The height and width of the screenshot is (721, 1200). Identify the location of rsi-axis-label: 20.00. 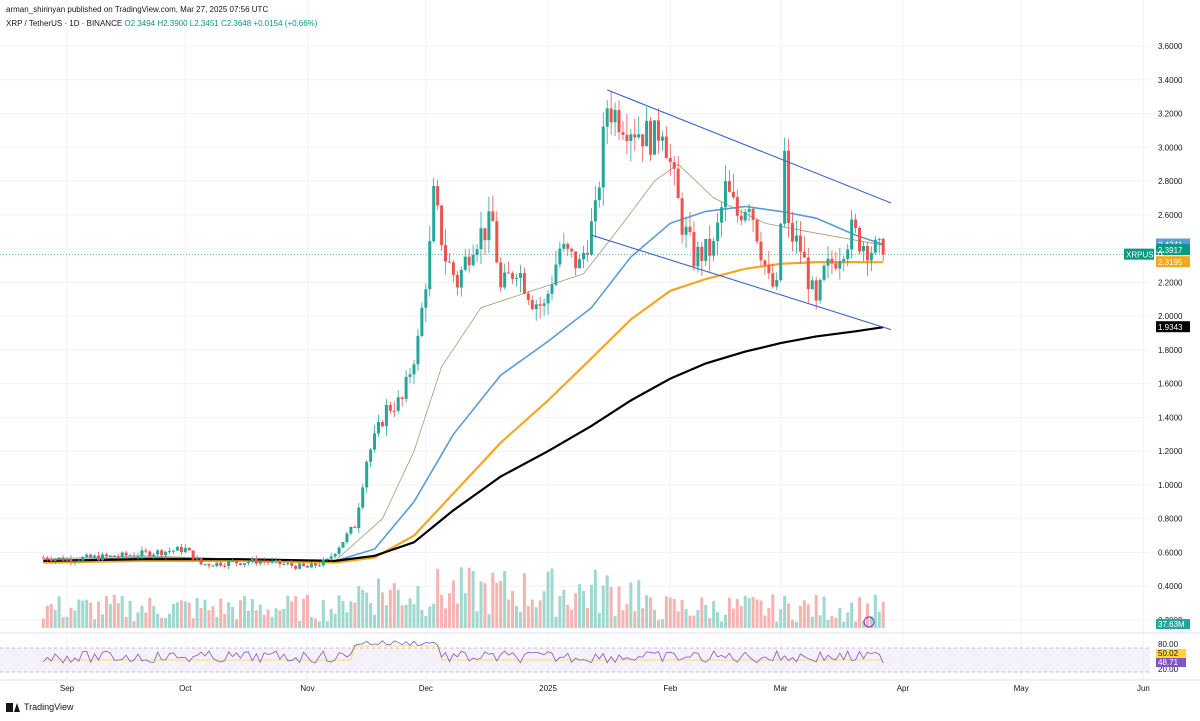
(1168, 669).